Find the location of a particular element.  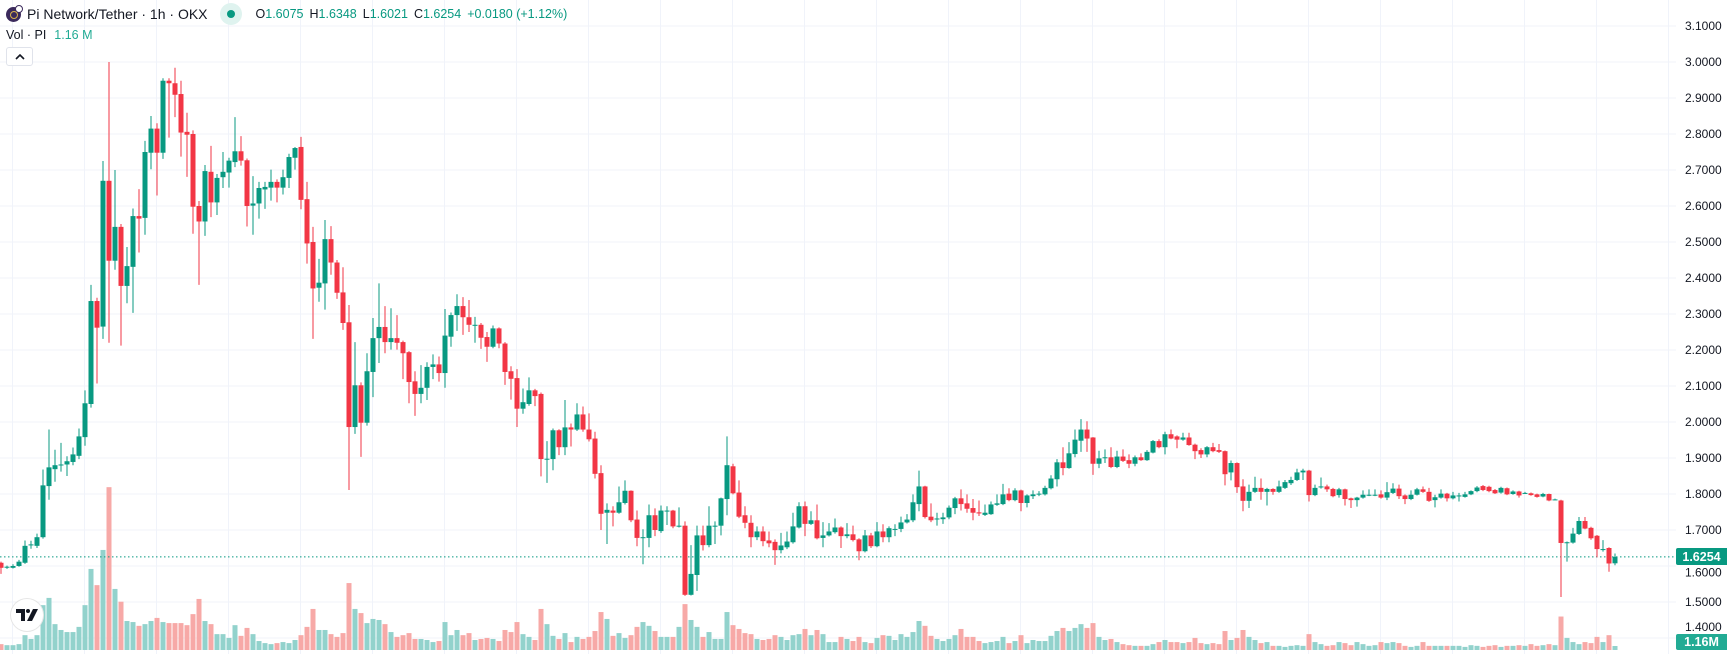

y-tick-label: 1.7000 is located at coordinates (1703, 530).